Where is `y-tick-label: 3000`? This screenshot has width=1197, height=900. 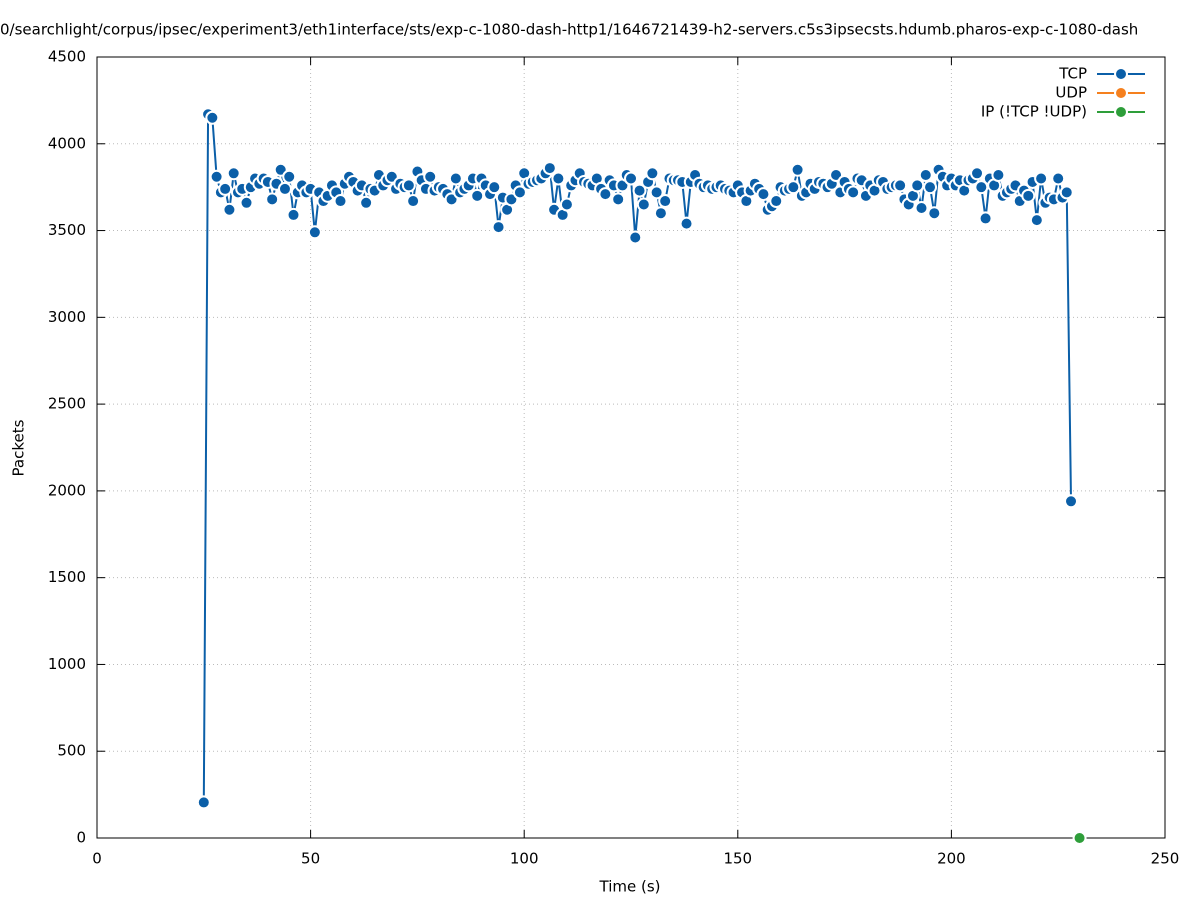 y-tick-label: 3000 is located at coordinates (67, 317).